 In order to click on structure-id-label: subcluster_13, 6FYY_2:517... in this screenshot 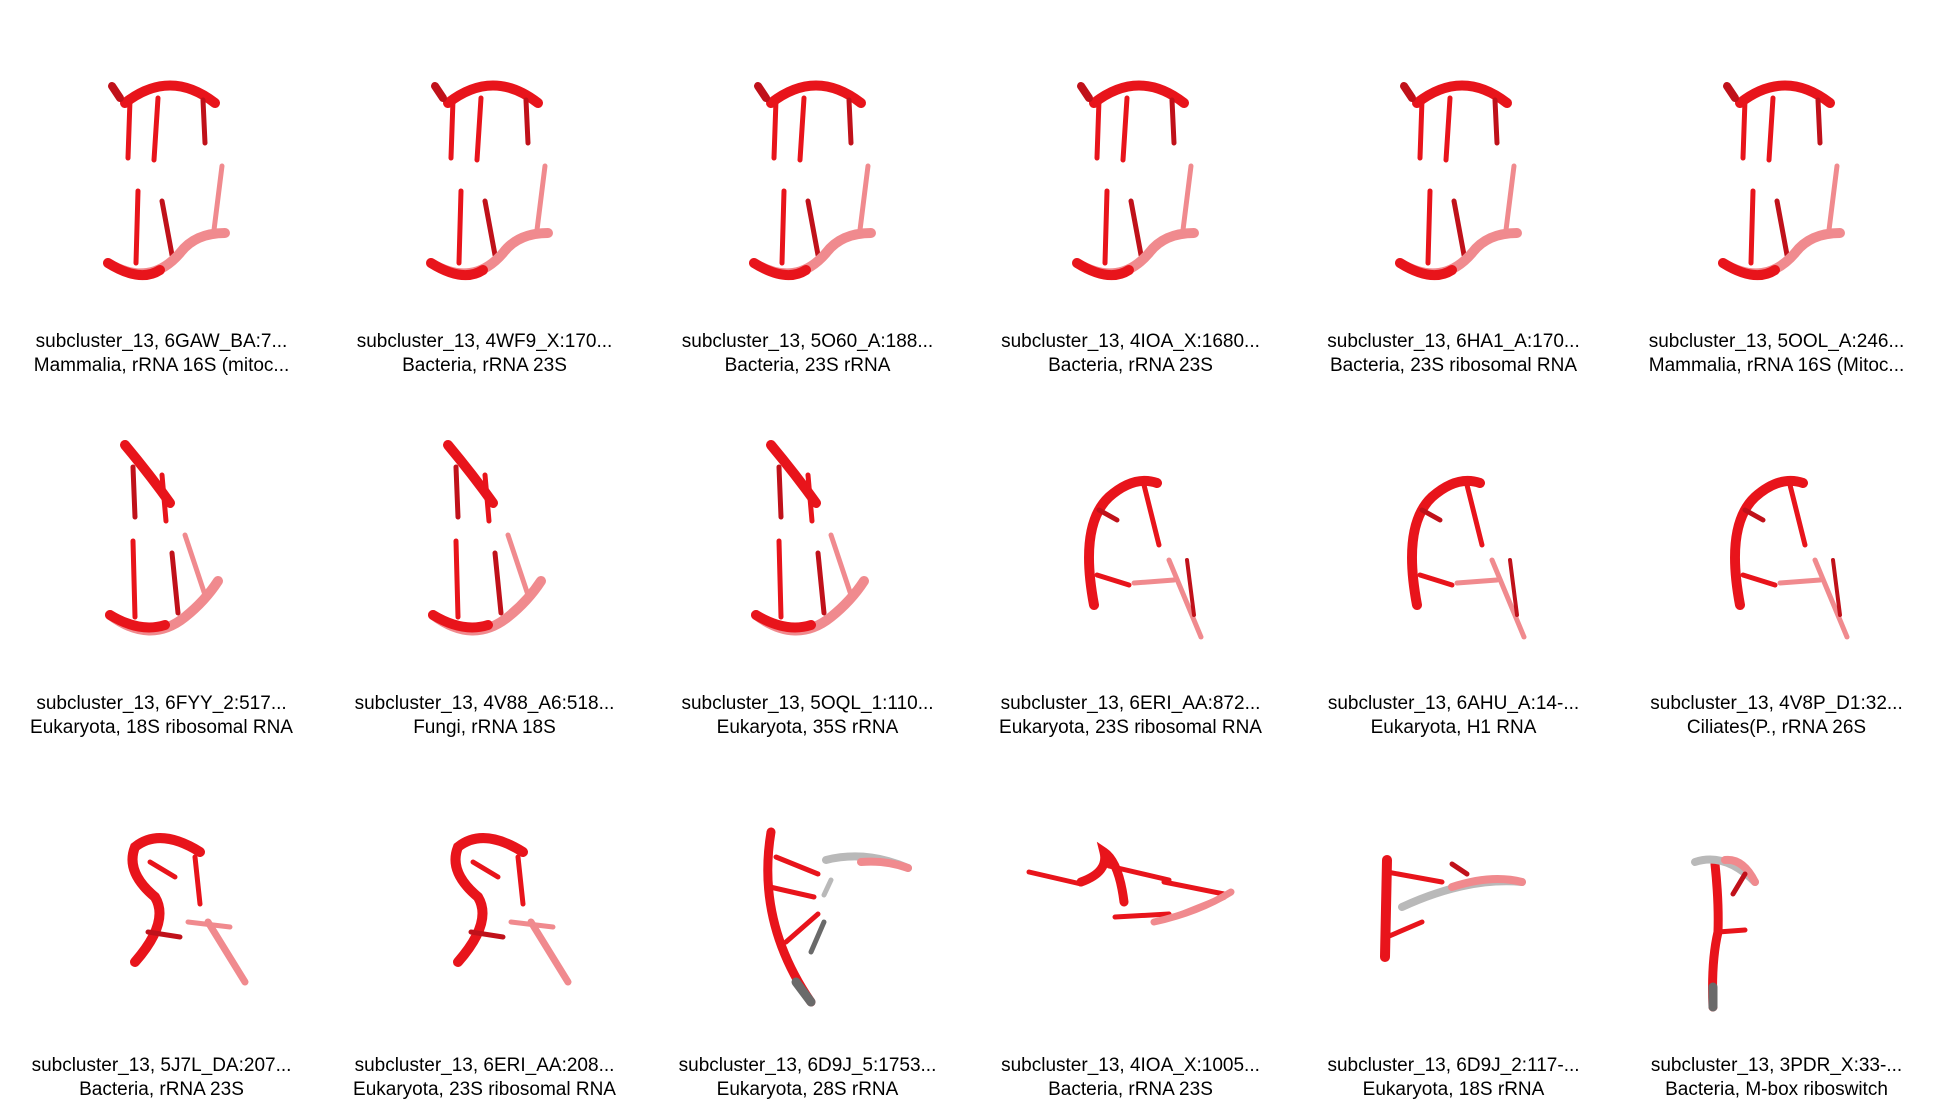, I will do `click(161, 703)`.